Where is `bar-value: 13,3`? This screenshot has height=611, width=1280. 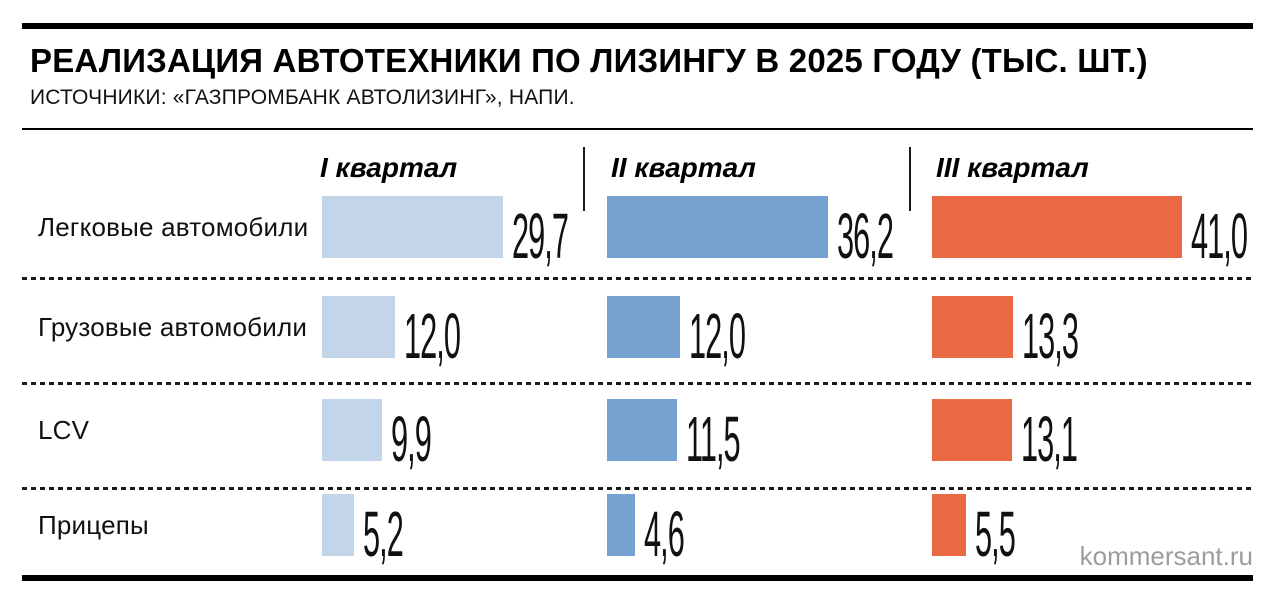 bar-value: 13,3 is located at coordinates (1050, 336).